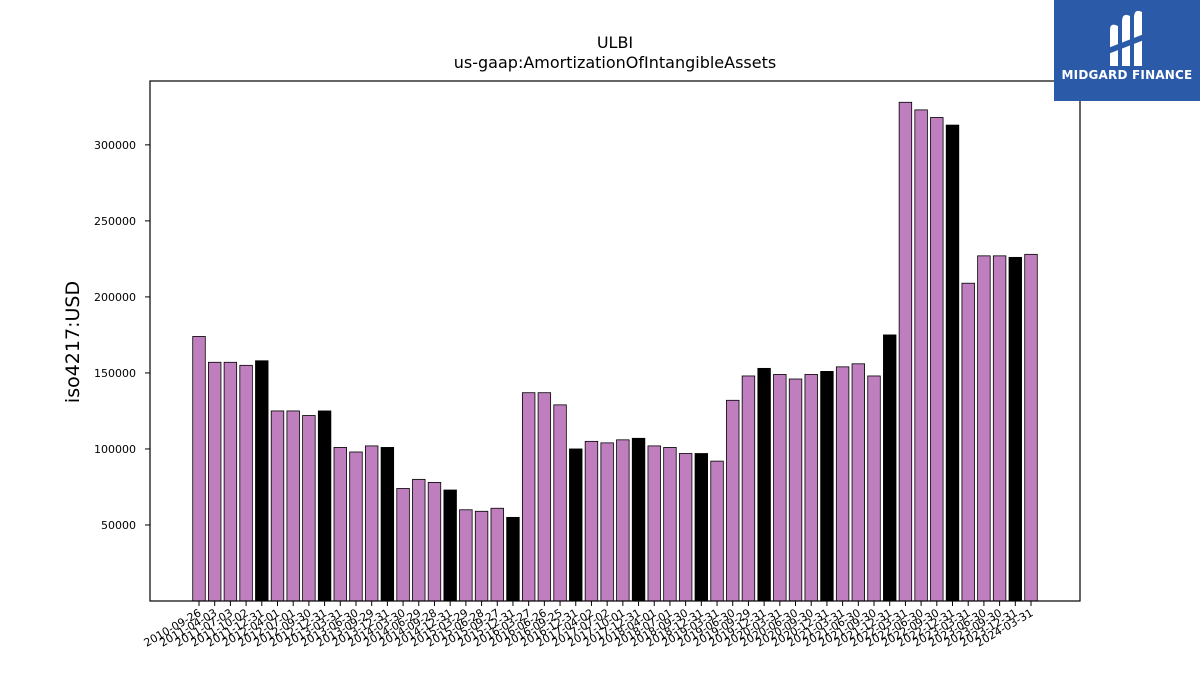 This screenshot has height=675, width=1200. I want to click on chart-title: ULBI, so click(615, 42).